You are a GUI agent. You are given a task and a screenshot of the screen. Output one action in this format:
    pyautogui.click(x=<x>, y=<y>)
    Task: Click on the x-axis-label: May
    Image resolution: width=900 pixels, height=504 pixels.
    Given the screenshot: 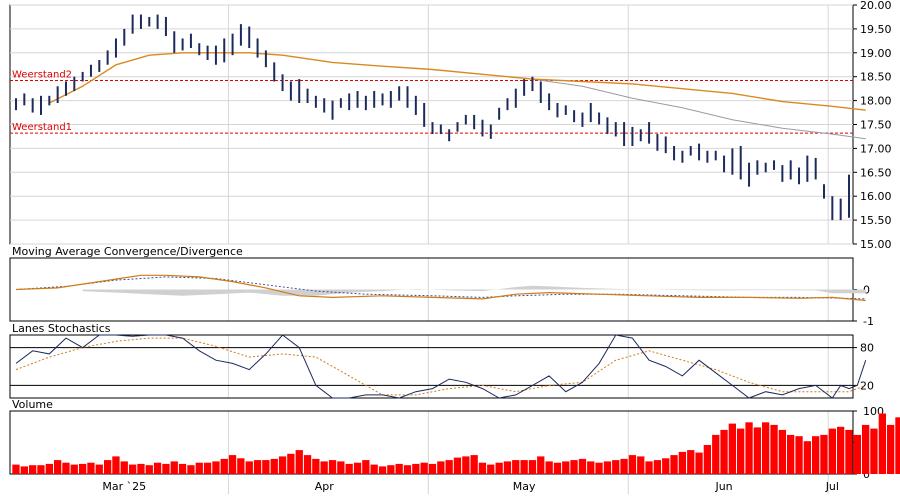 What is the action you would take?
    pyautogui.click(x=524, y=486)
    